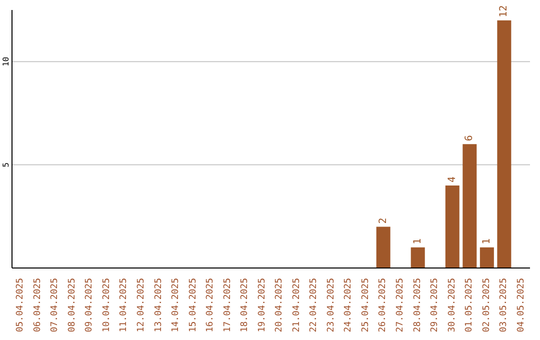 This screenshot has height=340, width=540. What do you see at coordinates (487, 305) in the screenshot?
I see `x-tick-label: 02.05.2025` at bounding box center [487, 305].